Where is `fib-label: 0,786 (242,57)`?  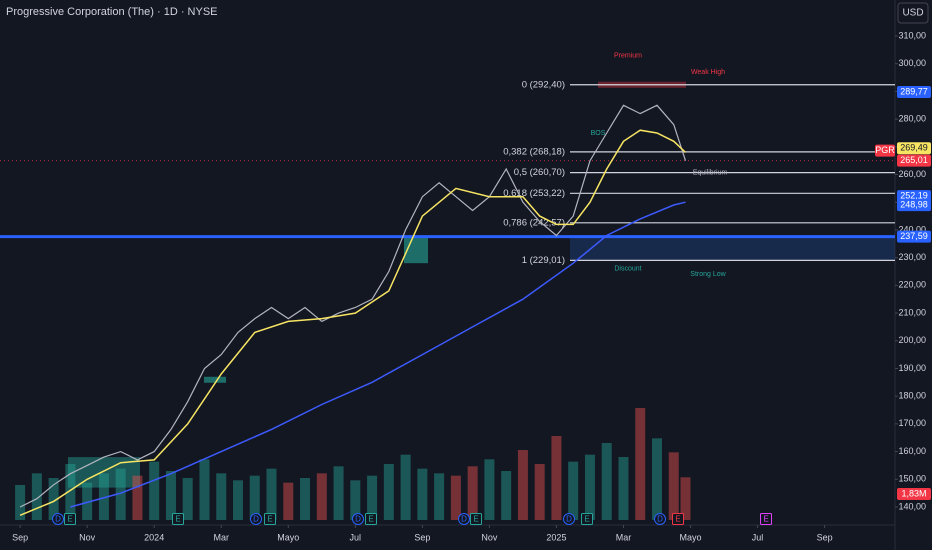 fib-label: 0,786 (242,57) is located at coordinates (534, 222).